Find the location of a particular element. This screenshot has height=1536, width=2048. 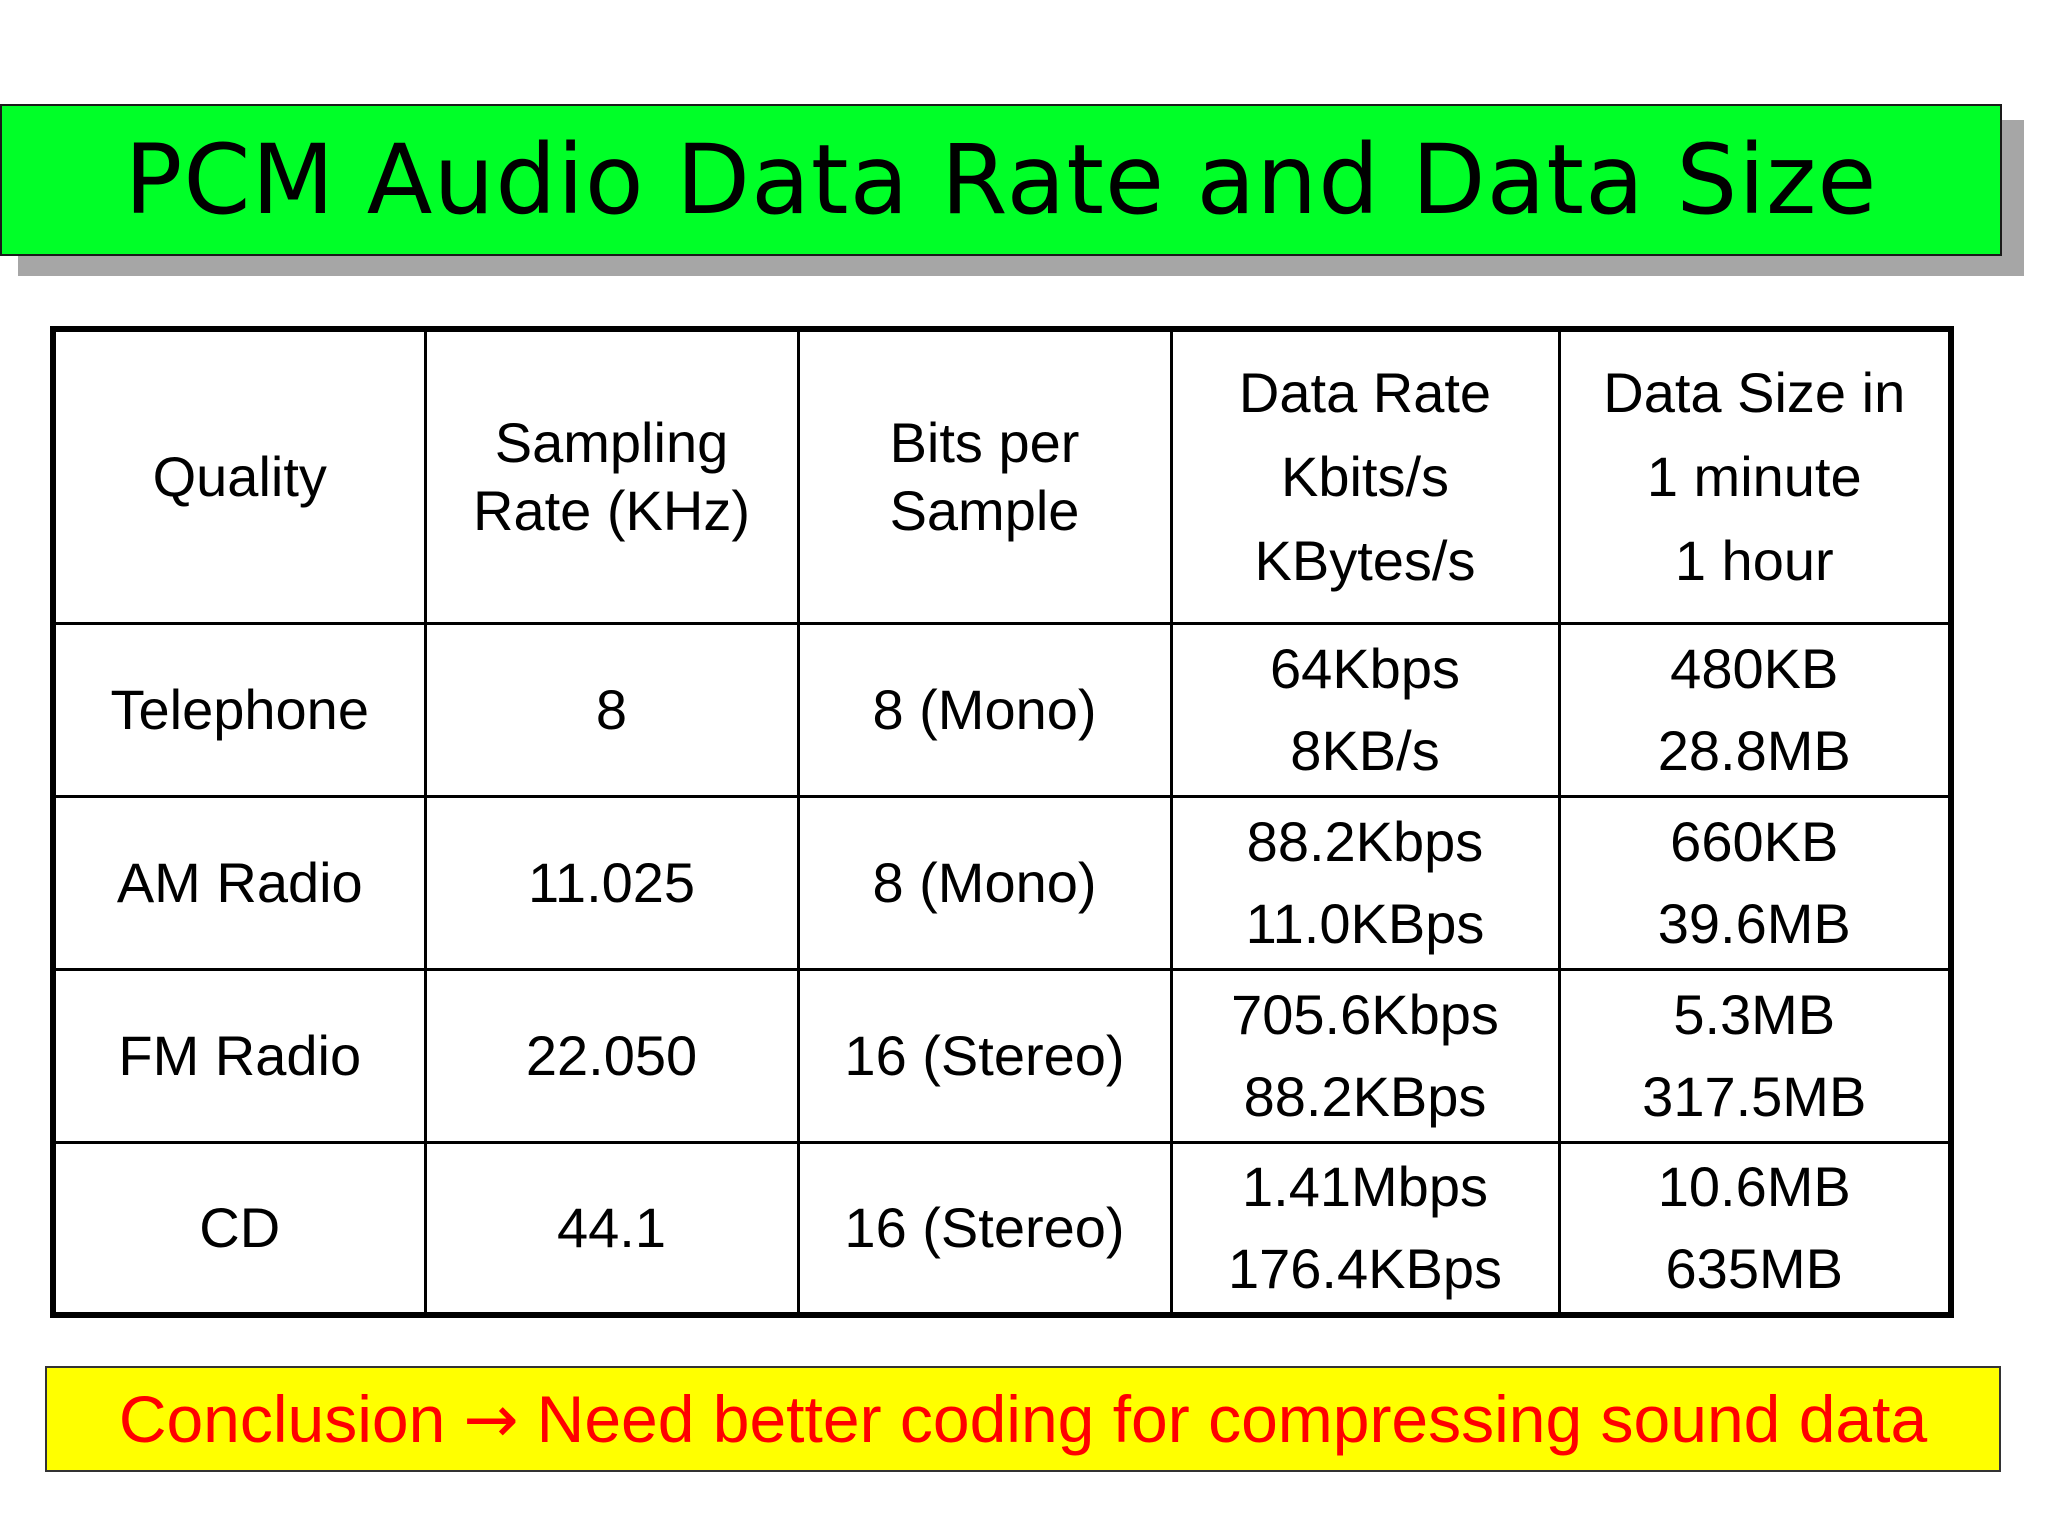

cell-size-hour: 39.6MB is located at coordinates (1754, 923).